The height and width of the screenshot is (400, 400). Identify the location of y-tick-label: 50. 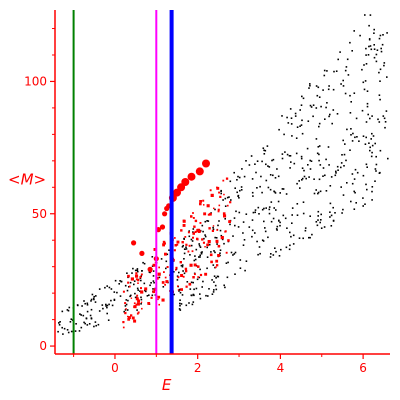
(39, 214).